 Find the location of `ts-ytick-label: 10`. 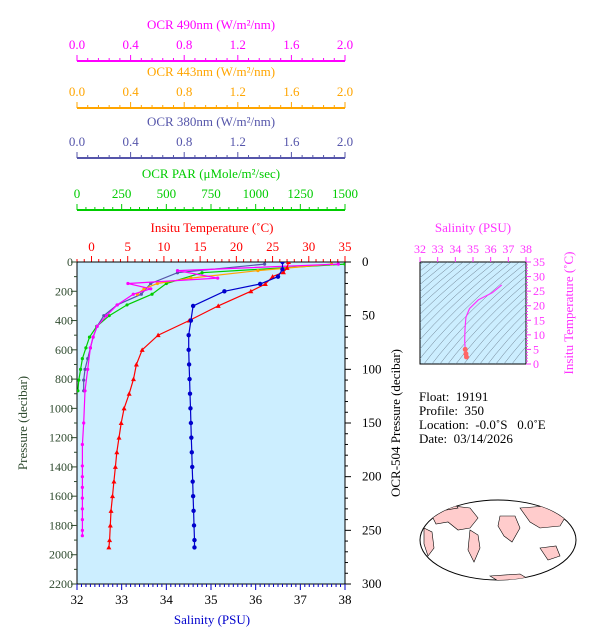

ts-ytick-label: 10 is located at coordinates (539, 335).